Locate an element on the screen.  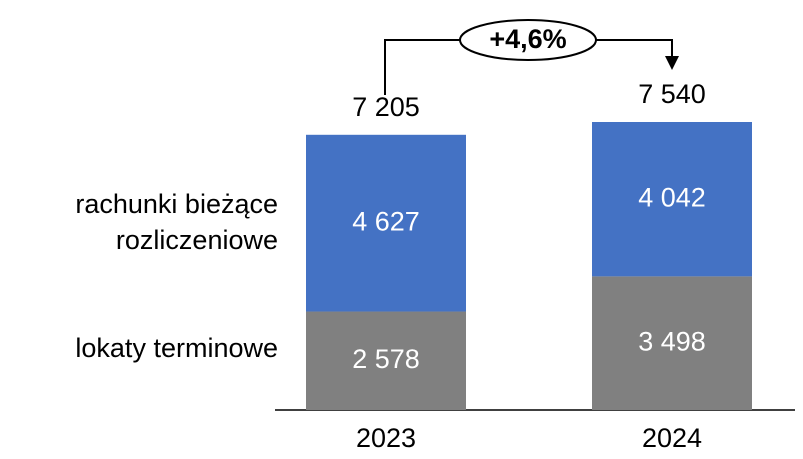
value-label: 2 578 is located at coordinates (386, 359).